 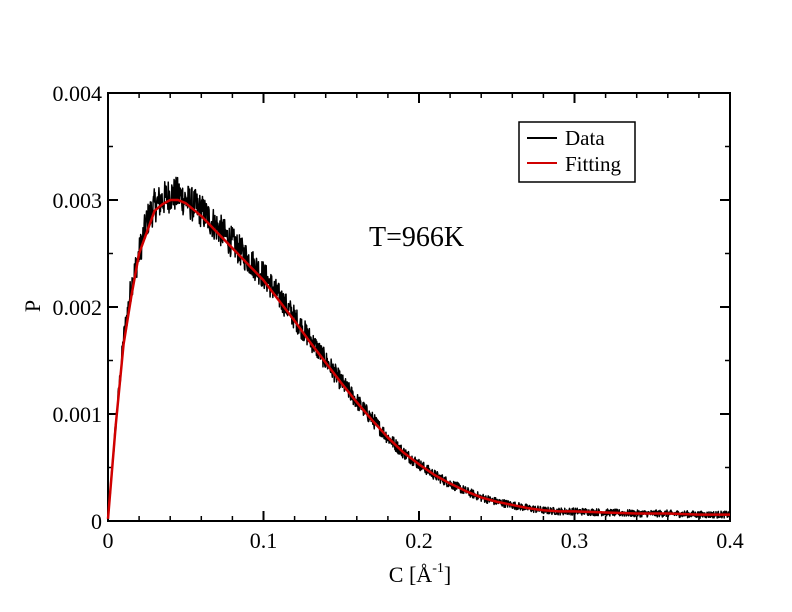 I want to click on y-tick-label: 0.003, so click(x=78, y=200).